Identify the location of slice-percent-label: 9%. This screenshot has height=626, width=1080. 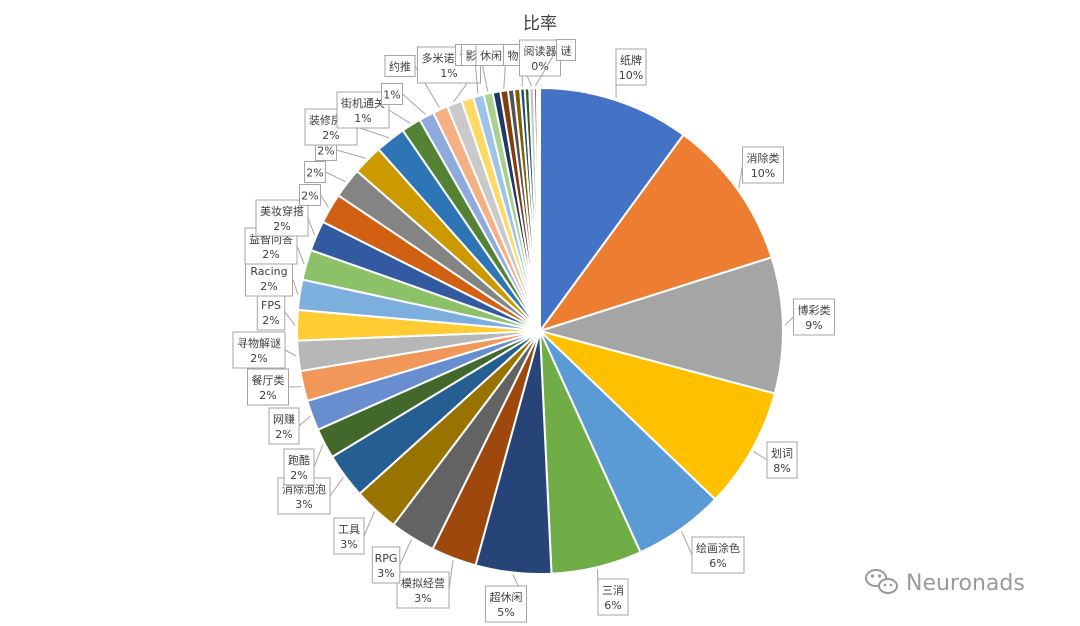
(813, 325).